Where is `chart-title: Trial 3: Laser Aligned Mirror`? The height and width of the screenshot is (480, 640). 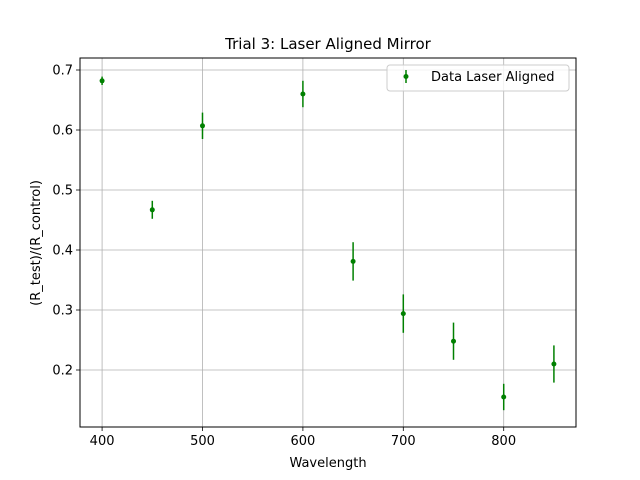
chart-title: Trial 3: Laser Aligned Mirror is located at coordinates (327, 44).